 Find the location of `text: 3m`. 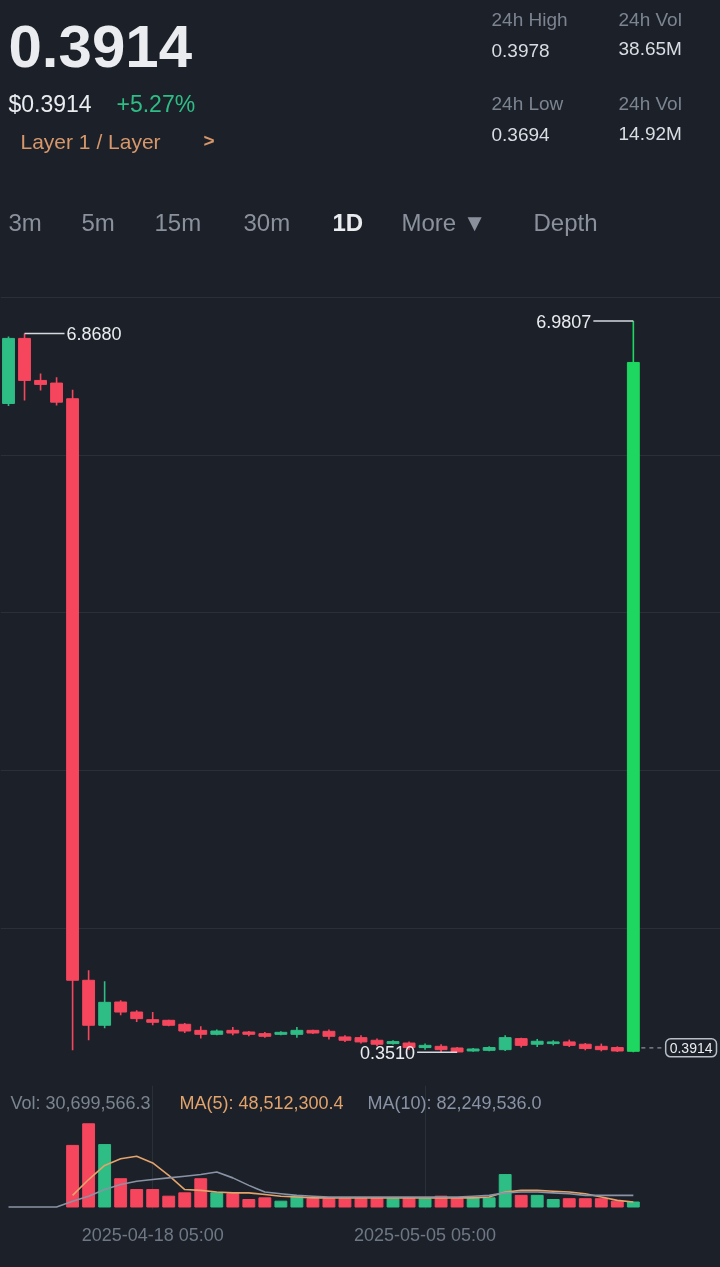

text: 3m is located at coordinates (25, 222).